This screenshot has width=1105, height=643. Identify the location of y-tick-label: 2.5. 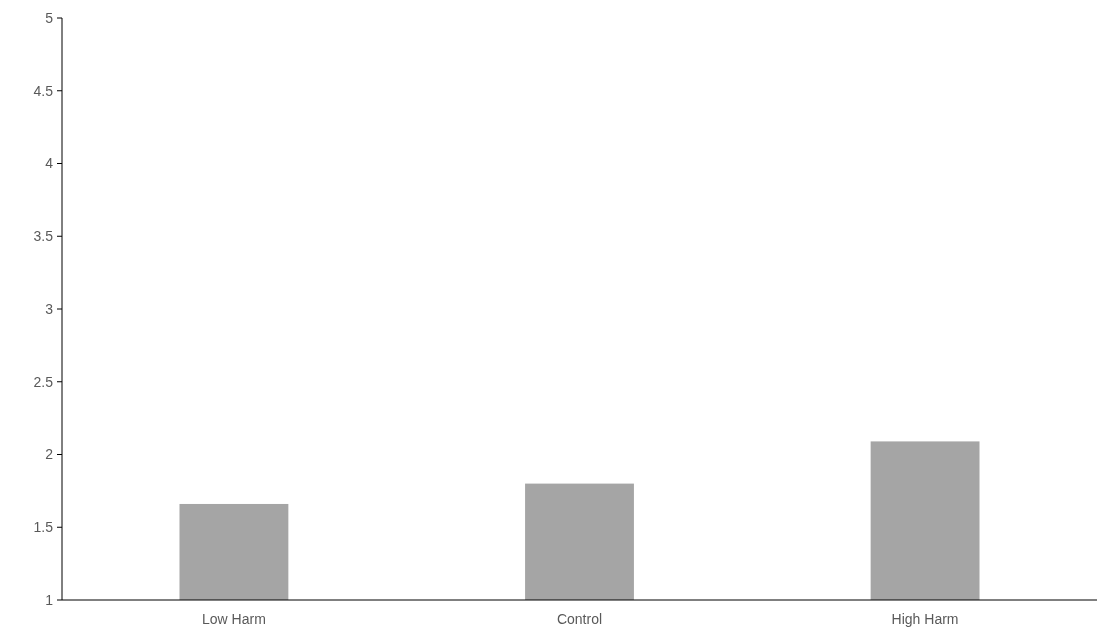
(43, 381).